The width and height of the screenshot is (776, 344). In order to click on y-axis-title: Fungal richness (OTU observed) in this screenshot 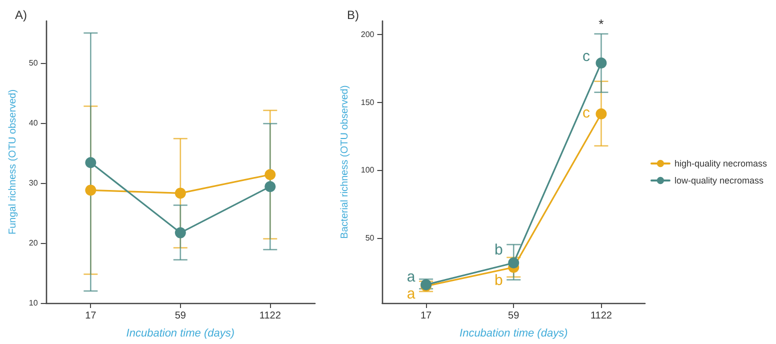, I will do `click(13, 162)`.